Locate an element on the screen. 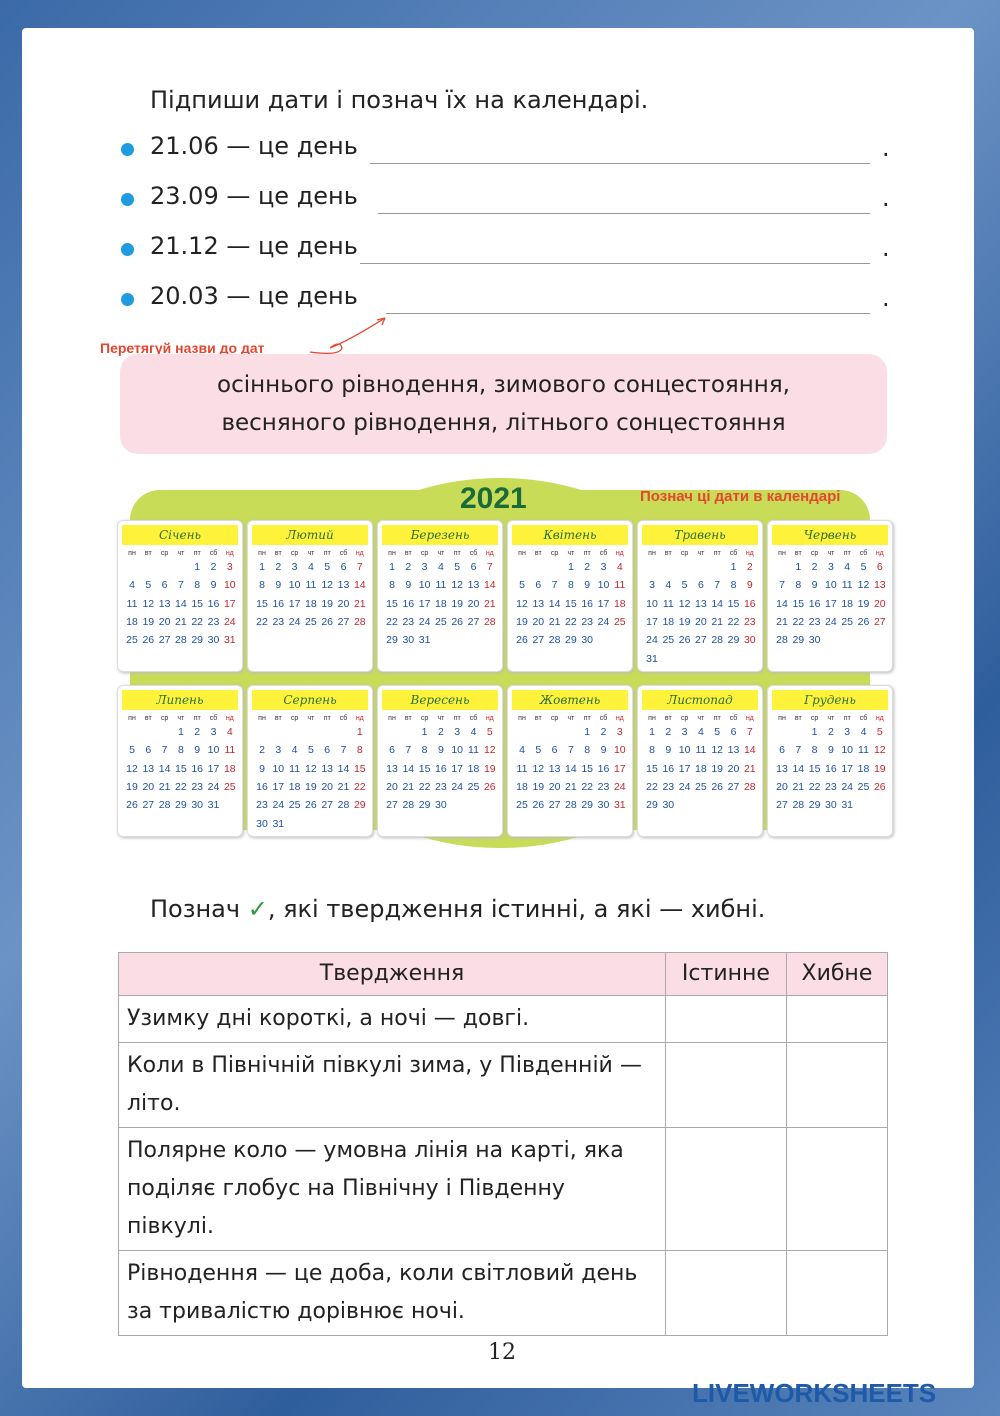 This screenshot has width=1000, height=1416. day: 10 is located at coordinates (652, 603).